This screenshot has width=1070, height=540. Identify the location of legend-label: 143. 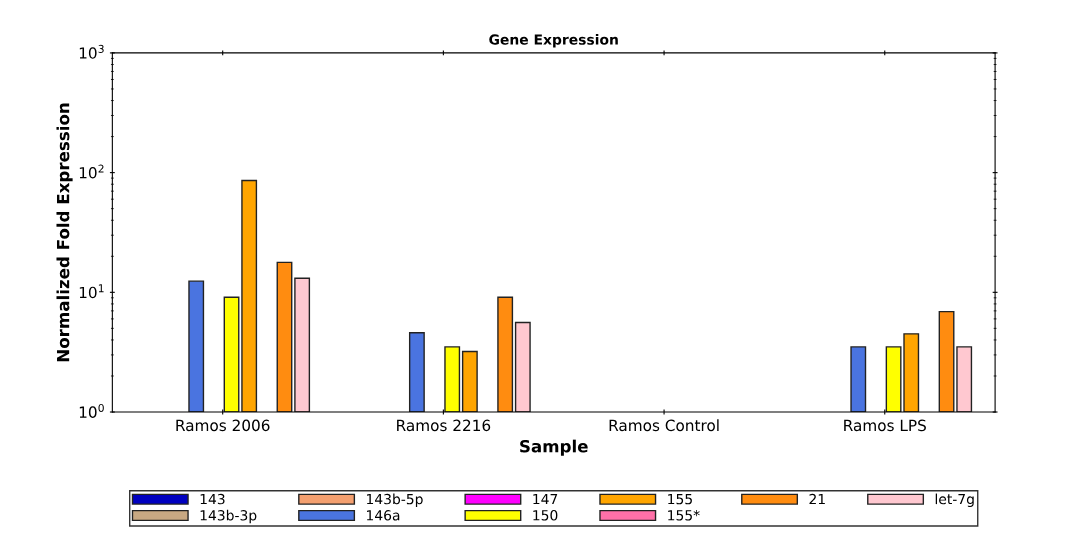
(212, 499).